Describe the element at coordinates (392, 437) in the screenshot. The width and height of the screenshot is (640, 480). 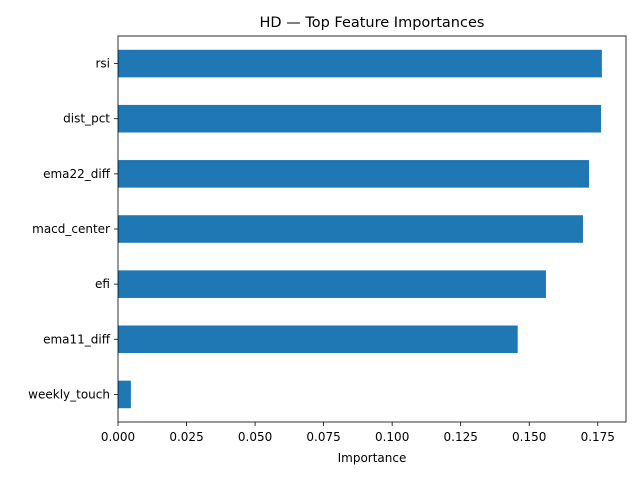
I see `x-tick-label: 0.100` at that location.